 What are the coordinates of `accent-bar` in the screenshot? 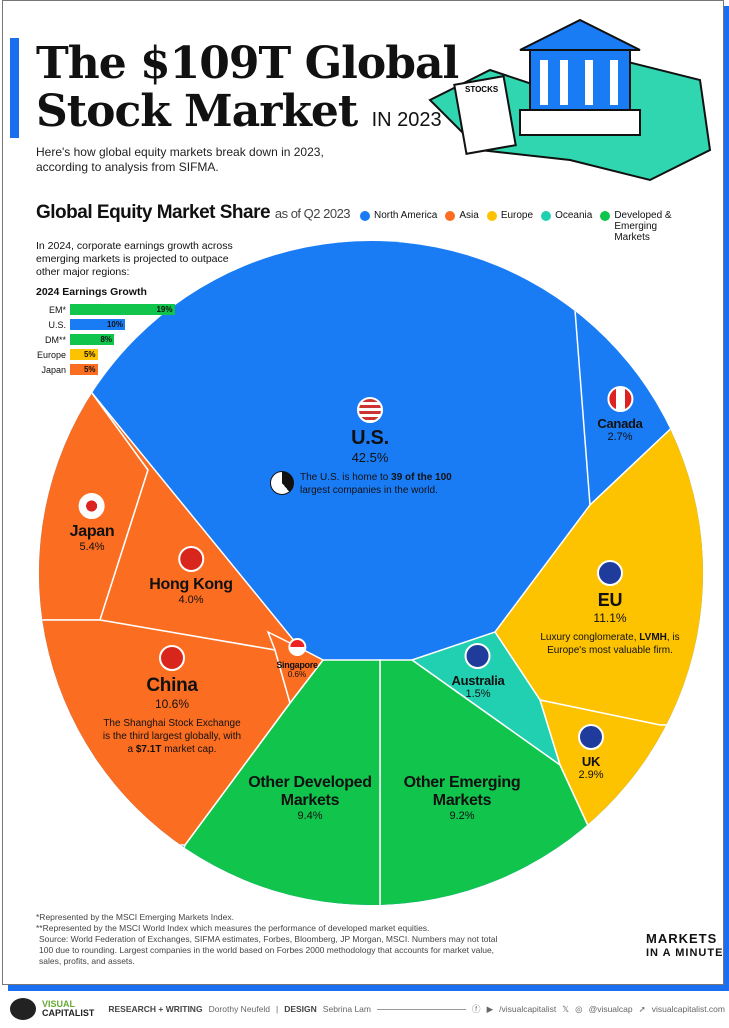 It's located at (14, 88).